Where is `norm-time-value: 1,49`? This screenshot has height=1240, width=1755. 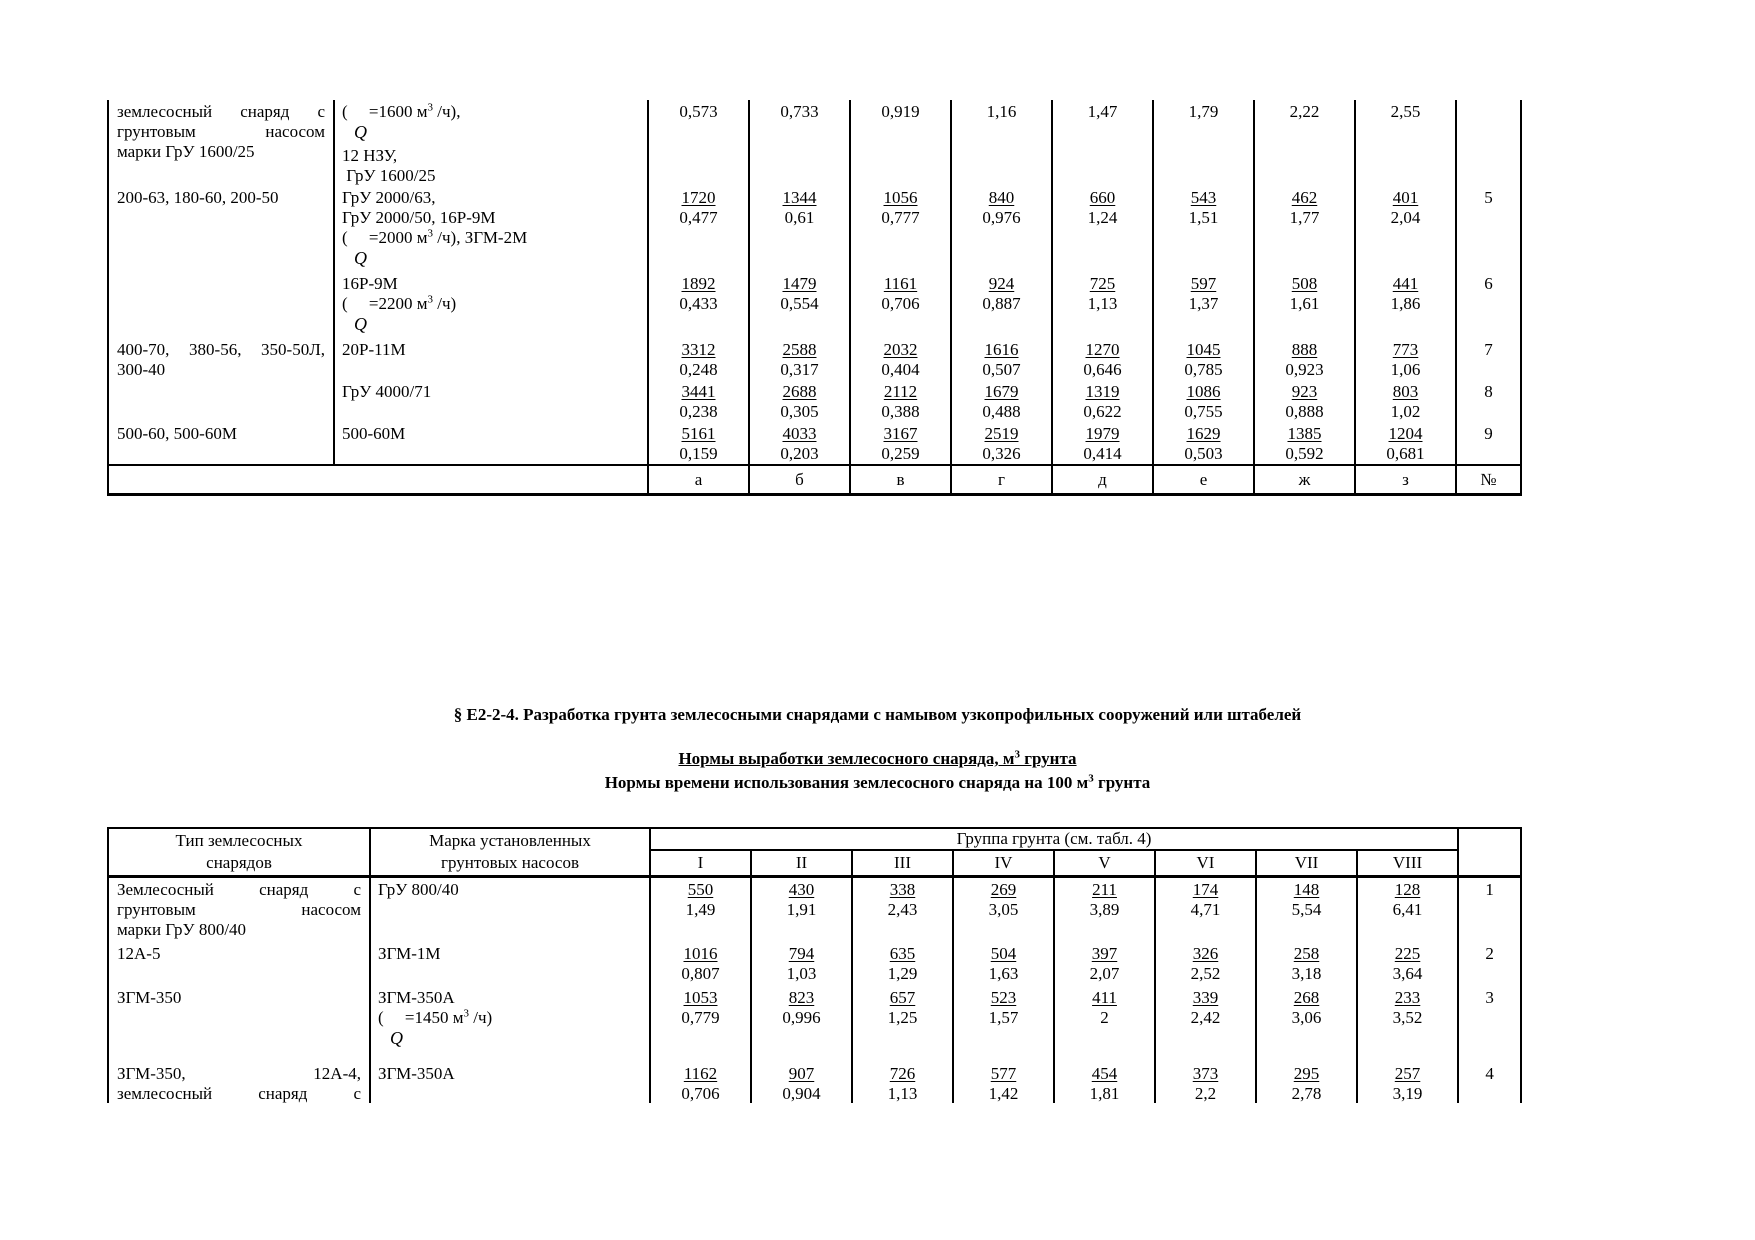 norm-time-value: 1,49 is located at coordinates (700, 909).